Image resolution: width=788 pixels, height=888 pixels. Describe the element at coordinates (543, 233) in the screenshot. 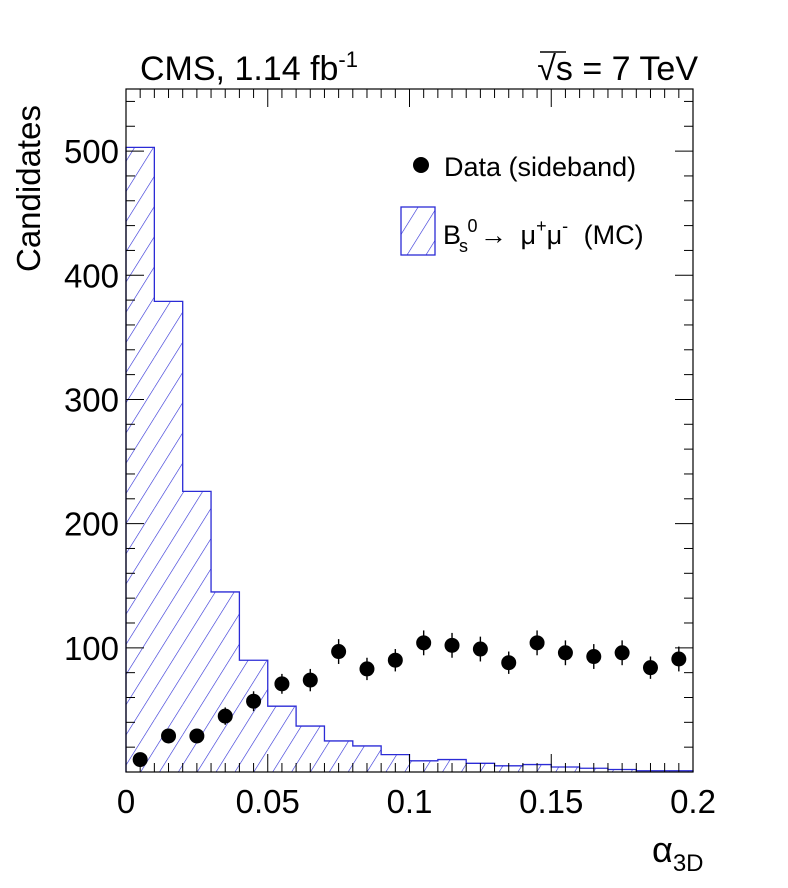

I see `legend-mc-label: B 0 s → μ+μ- (MC)` at that location.